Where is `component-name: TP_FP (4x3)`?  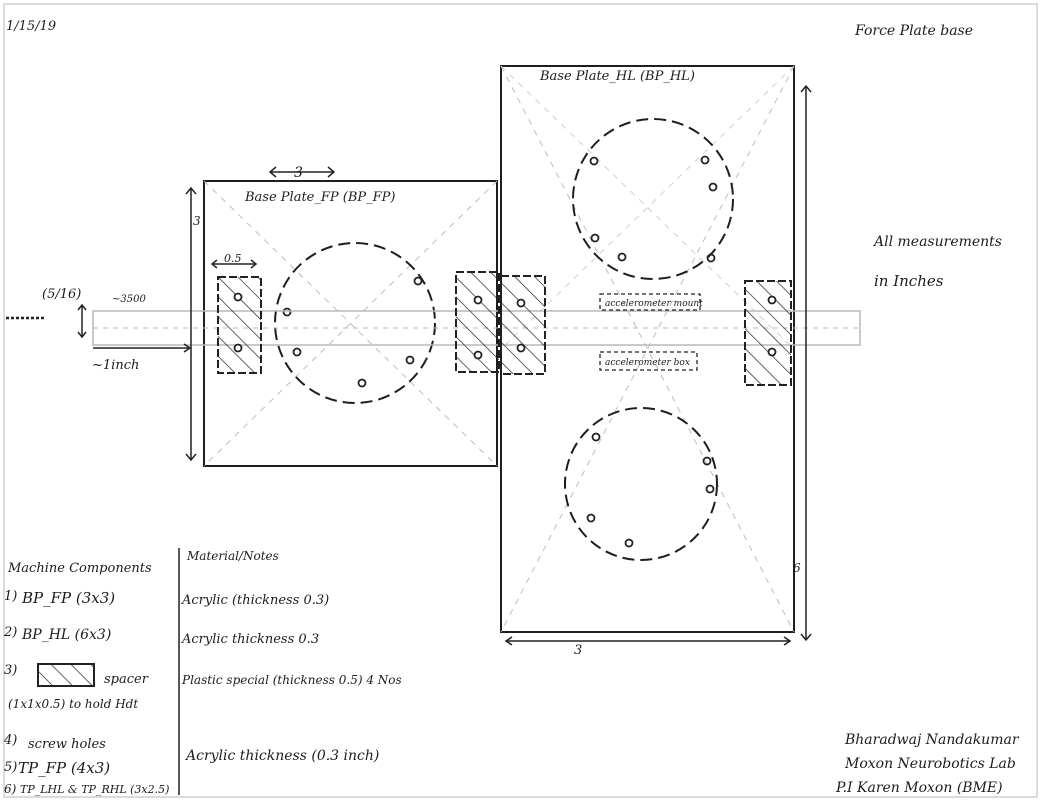 component-name: TP_FP (4x3) is located at coordinates (64, 768).